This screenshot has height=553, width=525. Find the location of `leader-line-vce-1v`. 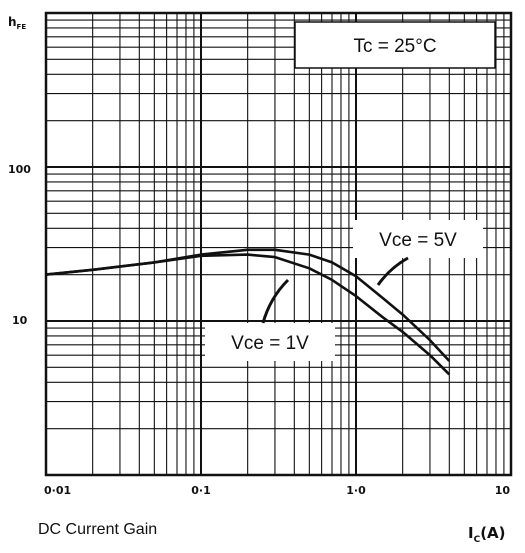

leader-line-vce-1v is located at coordinates (275, 301).